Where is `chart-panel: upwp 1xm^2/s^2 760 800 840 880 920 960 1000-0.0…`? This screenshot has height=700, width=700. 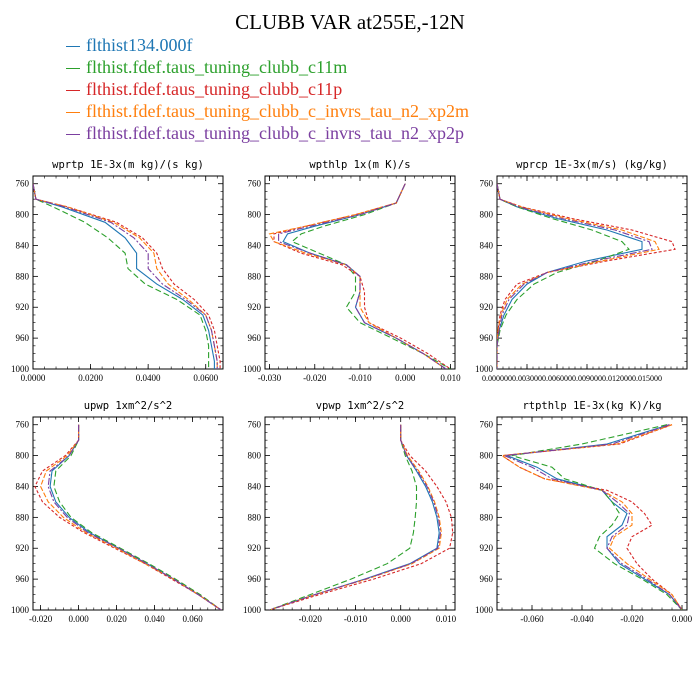
chart-panel: upwp 1xm^2/s^2 760 800 840 880 920 960 1000-0.0… is located at coordinates (117, 512).